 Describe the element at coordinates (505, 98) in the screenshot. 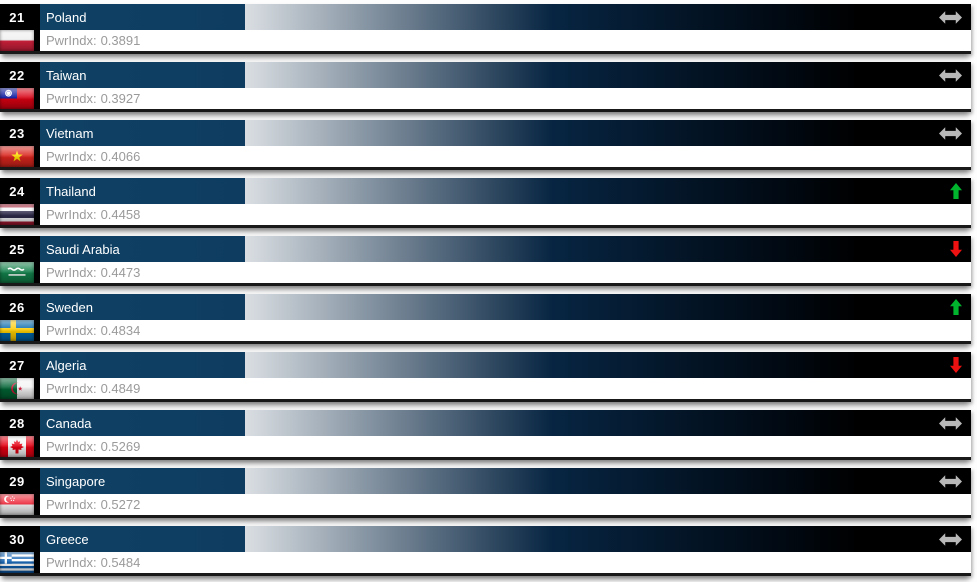

I see `power-index: PwrIndx: 0.3927` at that location.